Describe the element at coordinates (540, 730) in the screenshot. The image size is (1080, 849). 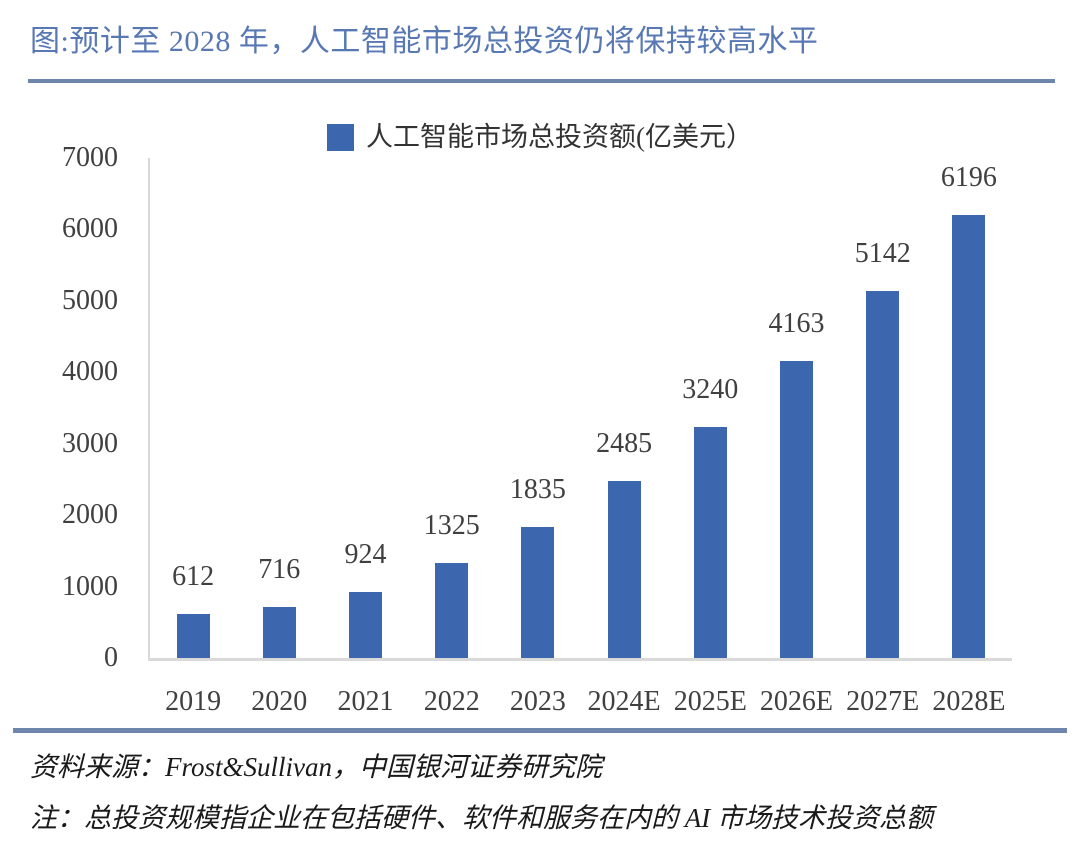
I see `footer-divider` at that location.